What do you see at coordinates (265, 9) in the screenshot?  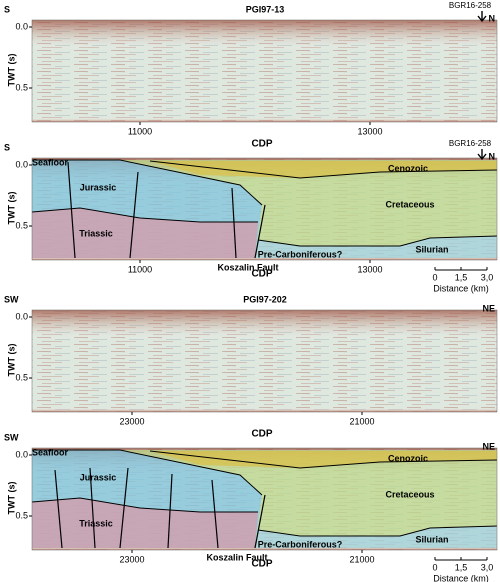 I see `profile-title: PGI97-13` at bounding box center [265, 9].